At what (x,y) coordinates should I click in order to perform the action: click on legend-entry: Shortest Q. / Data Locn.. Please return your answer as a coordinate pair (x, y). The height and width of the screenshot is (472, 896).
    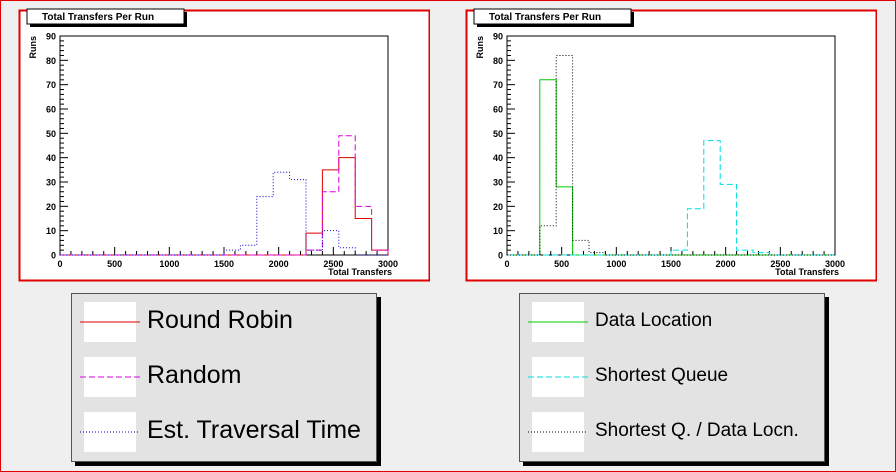
    Looking at the image, I should click on (672, 433).